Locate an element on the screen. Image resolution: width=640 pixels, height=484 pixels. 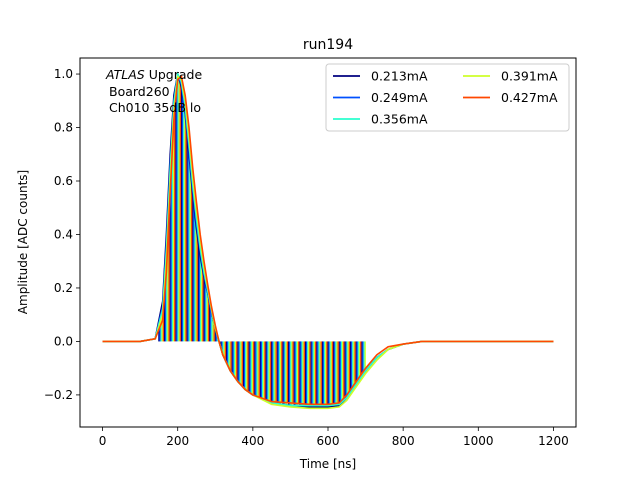
annotation-line-2: Board260 is located at coordinates (139, 91).